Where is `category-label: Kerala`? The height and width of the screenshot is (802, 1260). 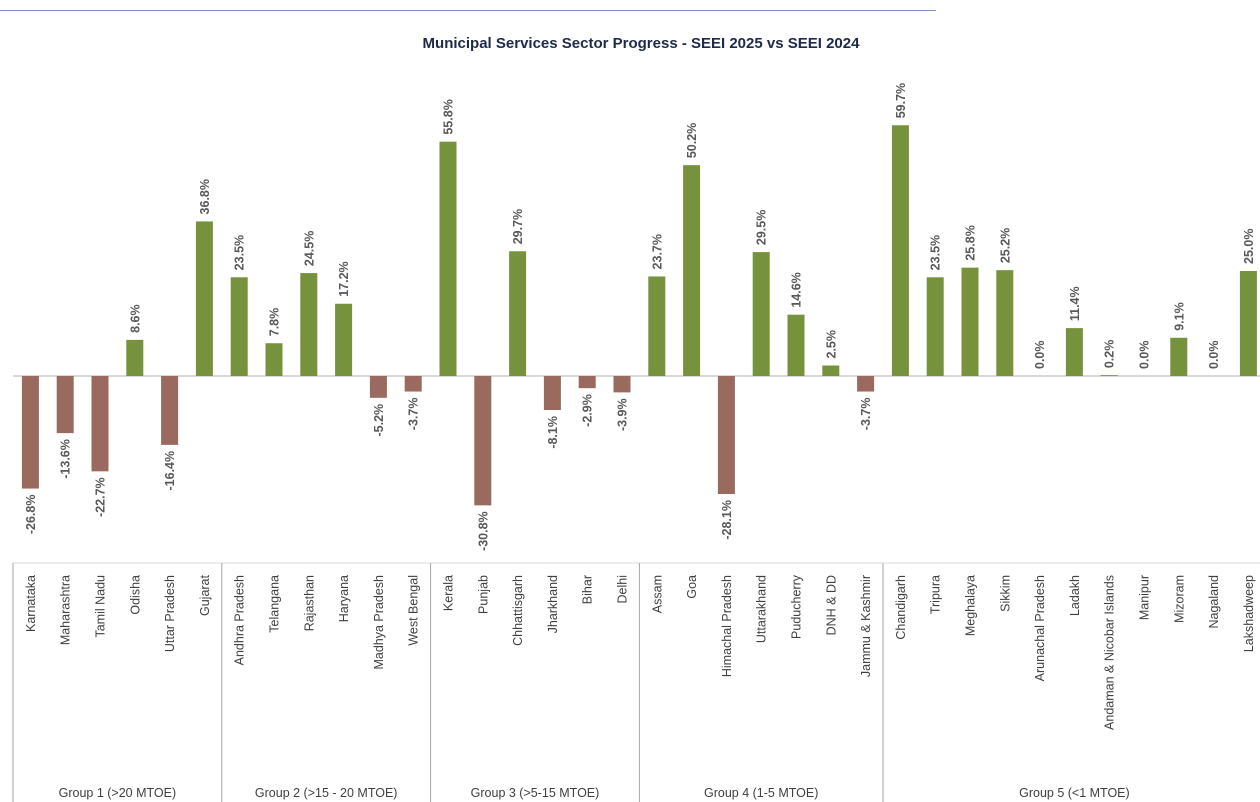
category-label: Kerala is located at coordinates (449, 593).